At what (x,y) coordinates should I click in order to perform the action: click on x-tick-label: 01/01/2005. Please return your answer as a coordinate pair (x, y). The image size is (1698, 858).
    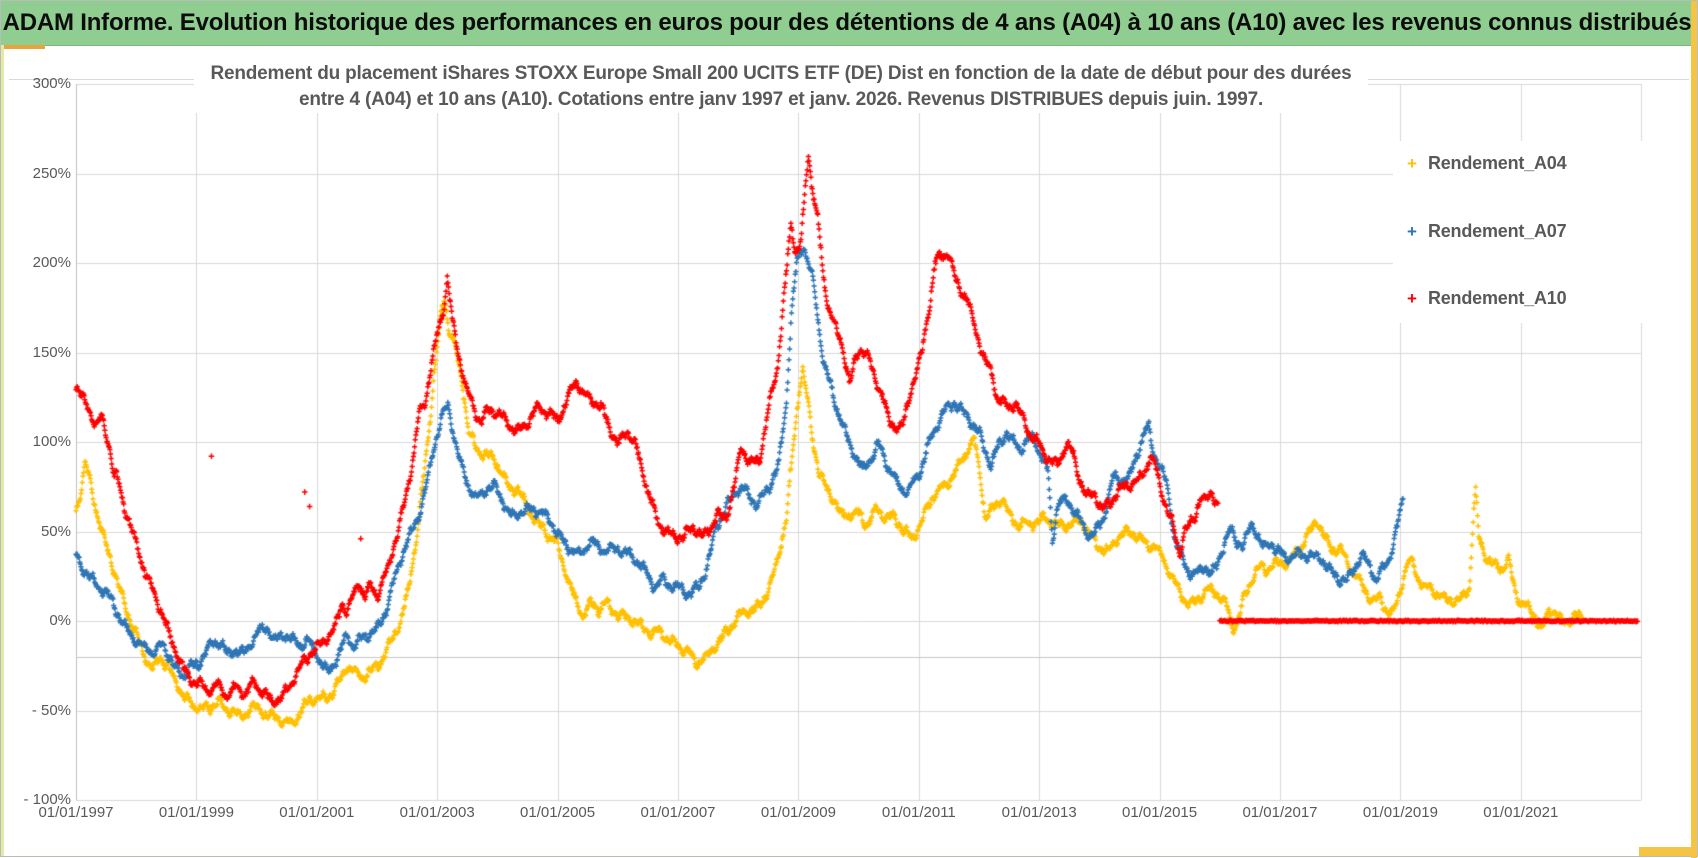
    Looking at the image, I should click on (558, 812).